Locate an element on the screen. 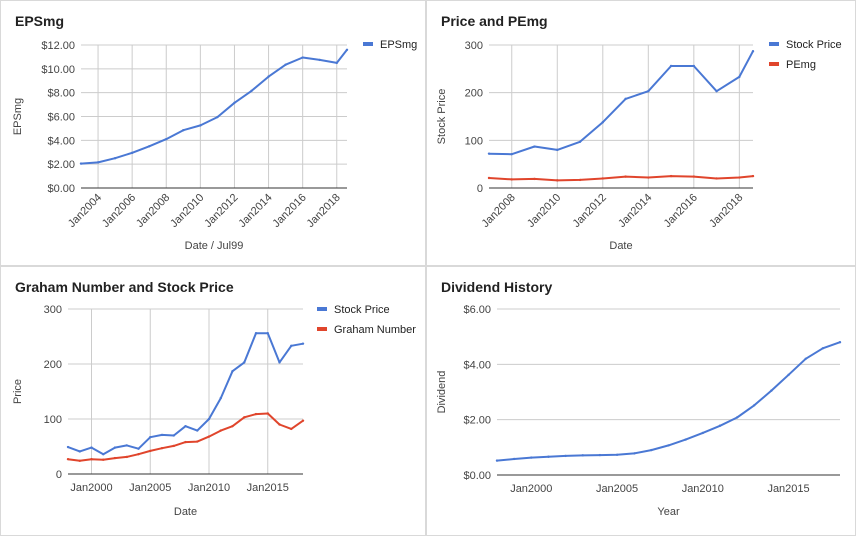  x-tick-label: Jan2015 is located at coordinates (268, 488).